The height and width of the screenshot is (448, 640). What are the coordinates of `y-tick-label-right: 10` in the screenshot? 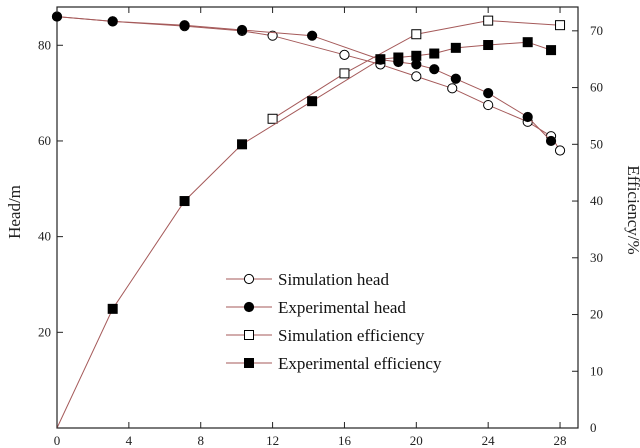 It's located at (596, 370).